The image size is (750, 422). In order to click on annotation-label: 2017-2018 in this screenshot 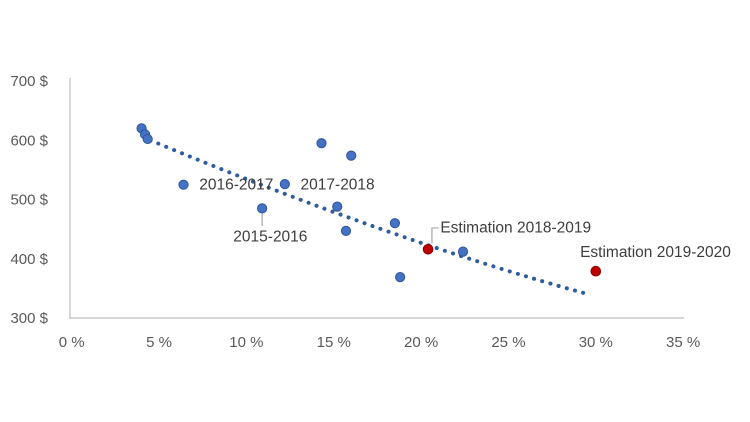, I will do `click(338, 185)`.